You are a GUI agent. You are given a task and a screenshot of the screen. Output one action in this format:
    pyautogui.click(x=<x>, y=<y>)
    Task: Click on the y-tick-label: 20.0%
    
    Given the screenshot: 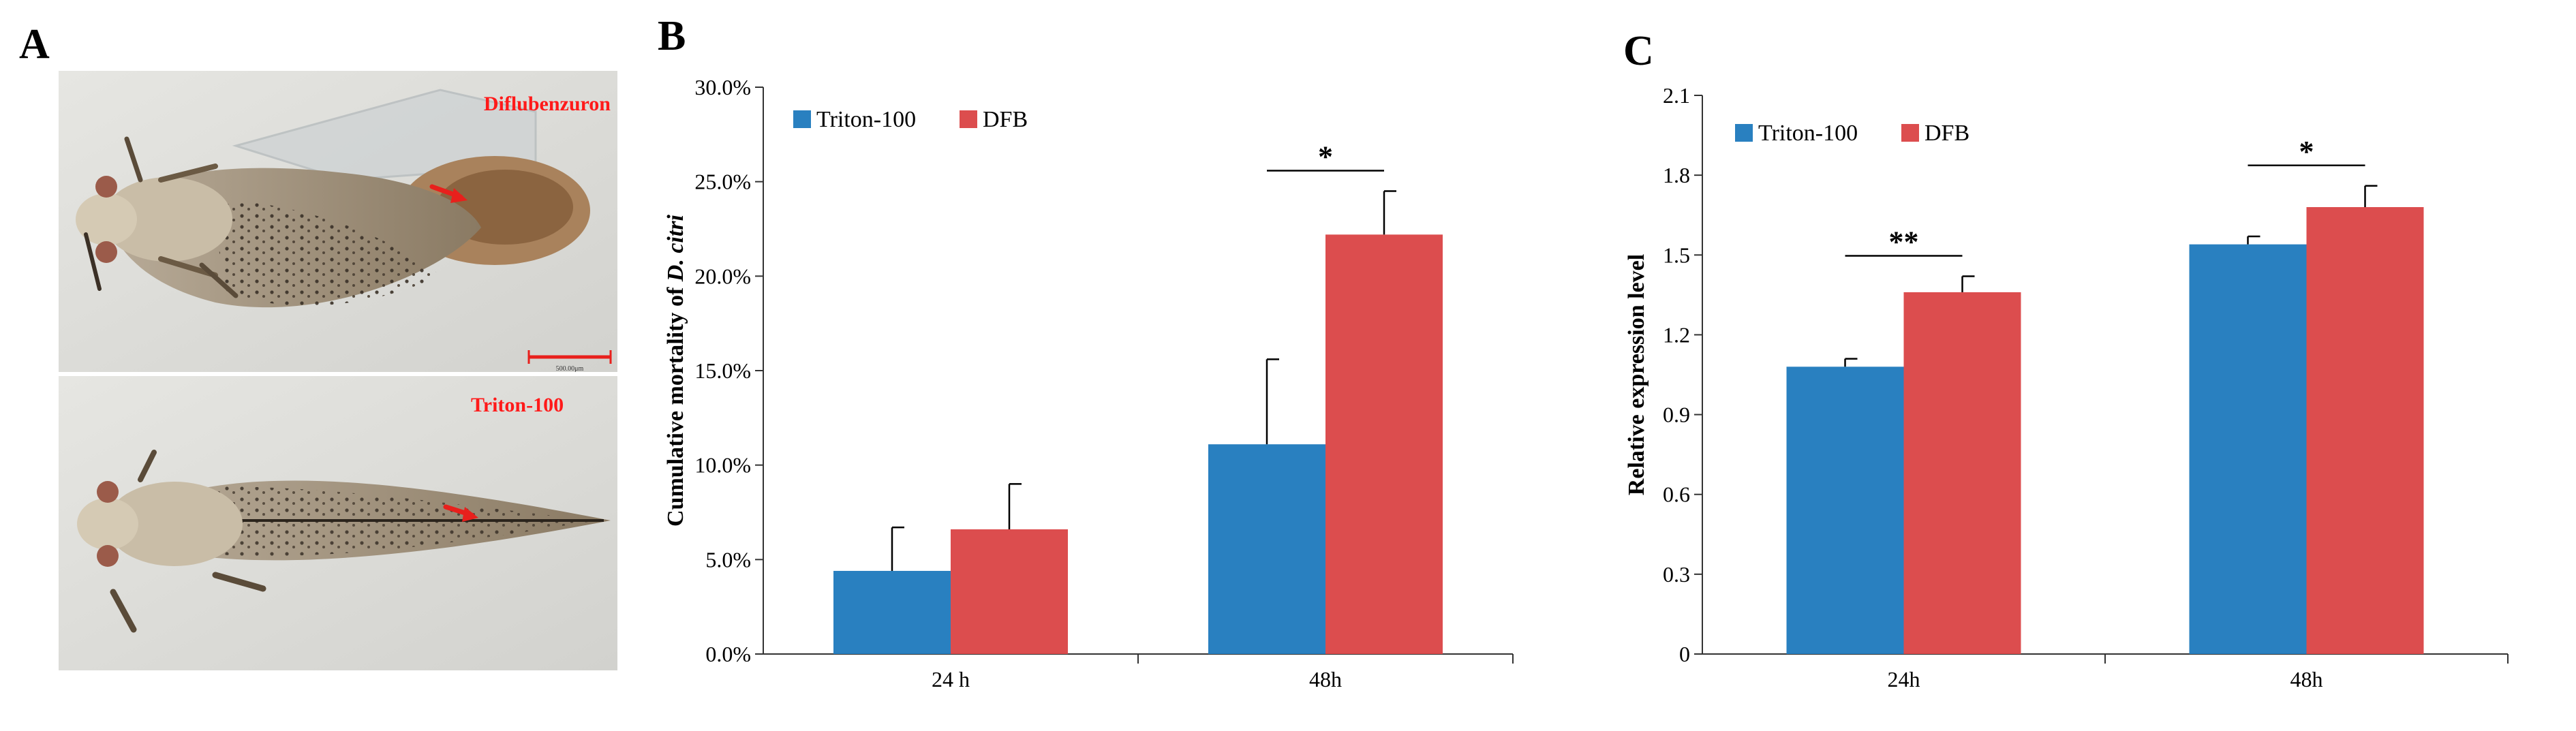 What is the action you would take?
    pyautogui.click(x=723, y=276)
    